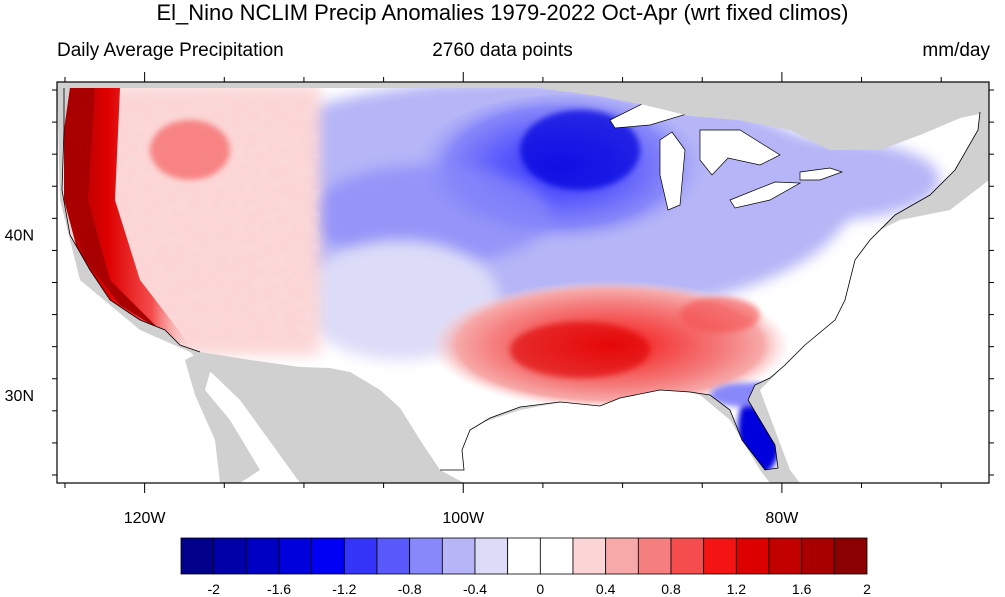 This screenshot has height=597, width=1005. Describe the element at coordinates (463, 518) in the screenshot. I see `x-tick-label: 100W` at that location.